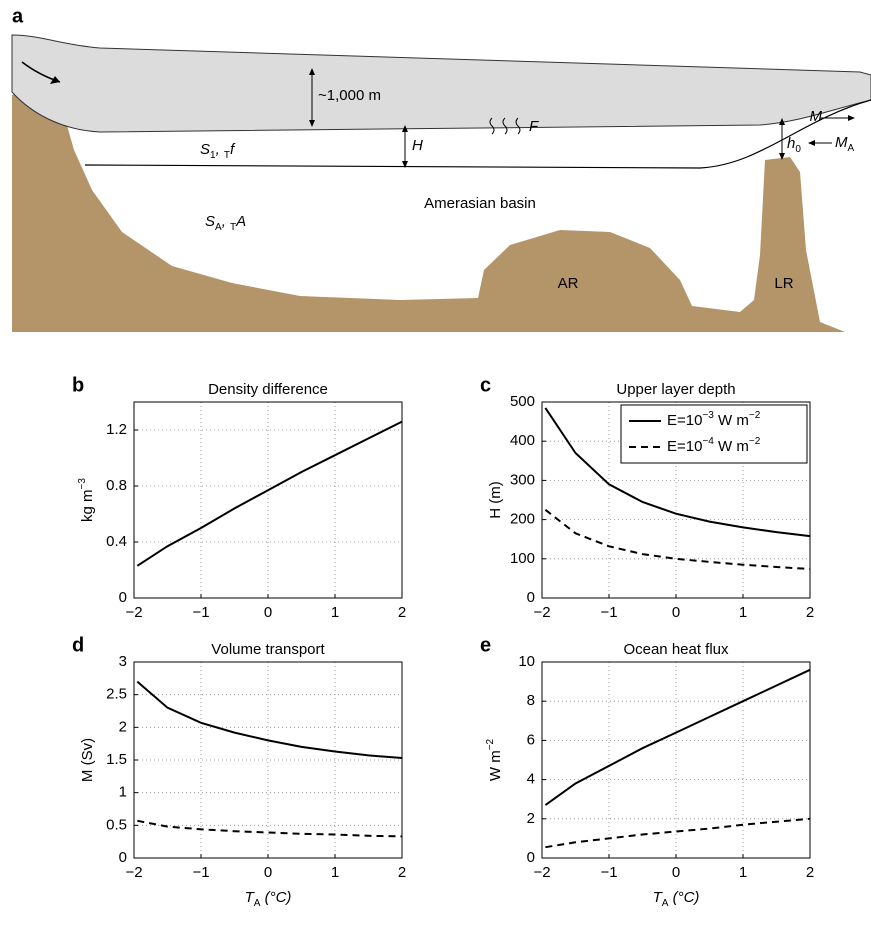 This screenshot has width=871, height=936. Describe the element at coordinates (495, 500) in the screenshot. I see `y-axis-label: H (m)` at that location.